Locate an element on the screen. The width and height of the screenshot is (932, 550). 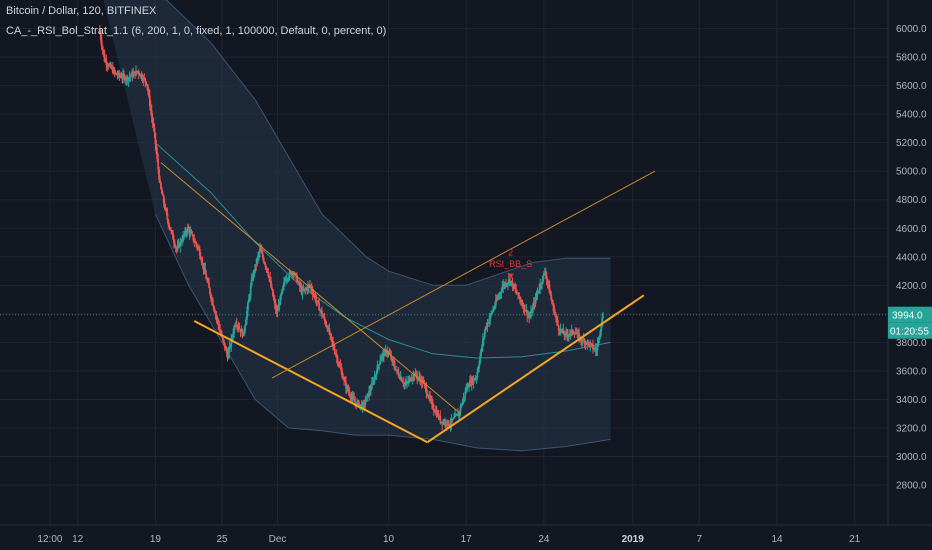
signal-annotations: 2 RSI_BB_S is located at coordinates (510, 263).